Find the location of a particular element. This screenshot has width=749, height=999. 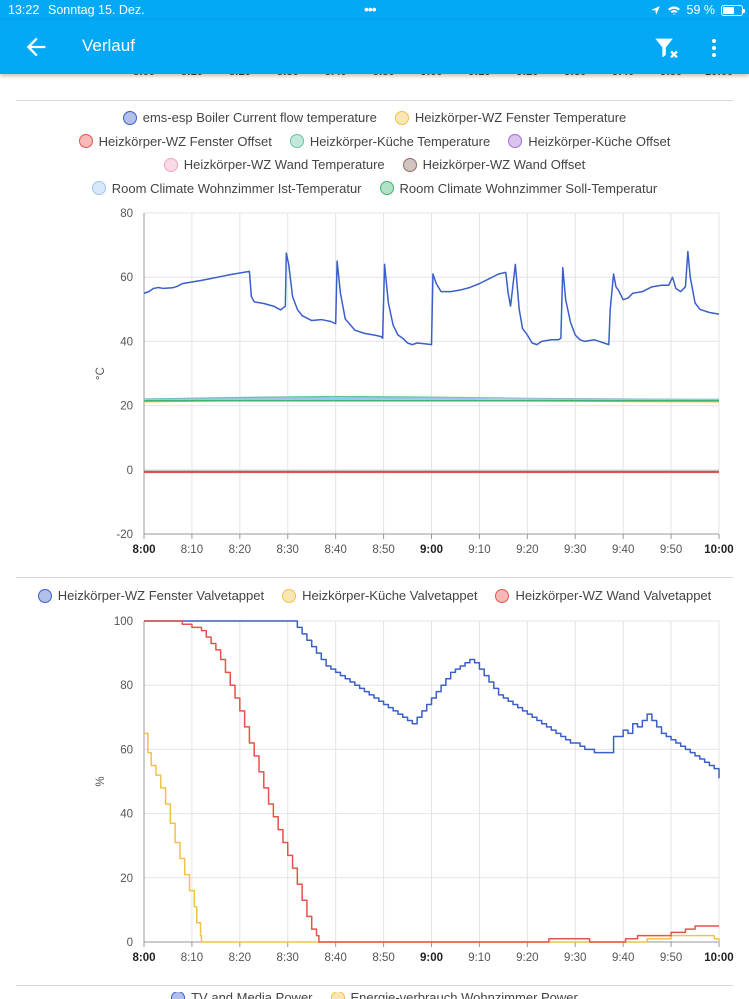

legend-item-heizk-rper-wz-wand-valvetappet: Heizkörper-WZ Wand Valvetappet is located at coordinates (603, 595).